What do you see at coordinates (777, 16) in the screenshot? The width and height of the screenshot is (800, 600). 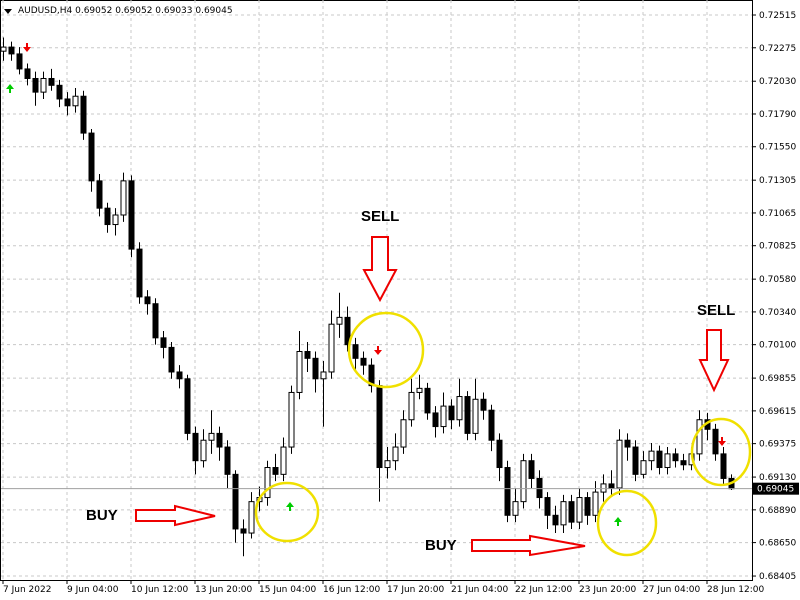 I see `y-tick-label: 0.72515` at bounding box center [777, 16].